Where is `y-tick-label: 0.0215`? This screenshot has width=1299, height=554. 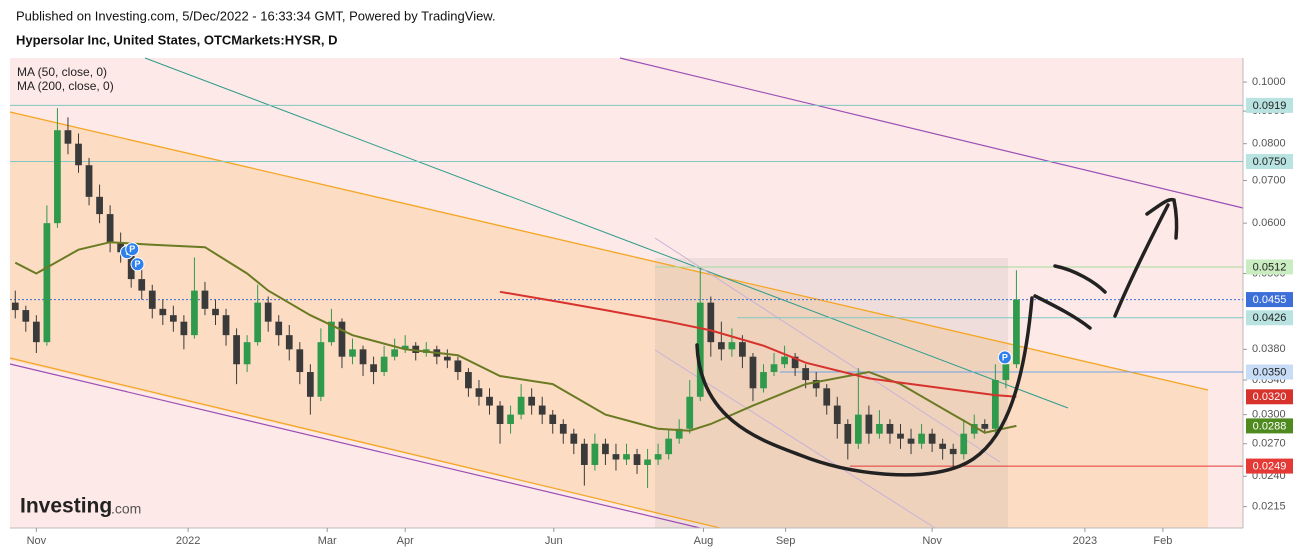 y-tick-label: 0.0215 is located at coordinates (1269, 507).